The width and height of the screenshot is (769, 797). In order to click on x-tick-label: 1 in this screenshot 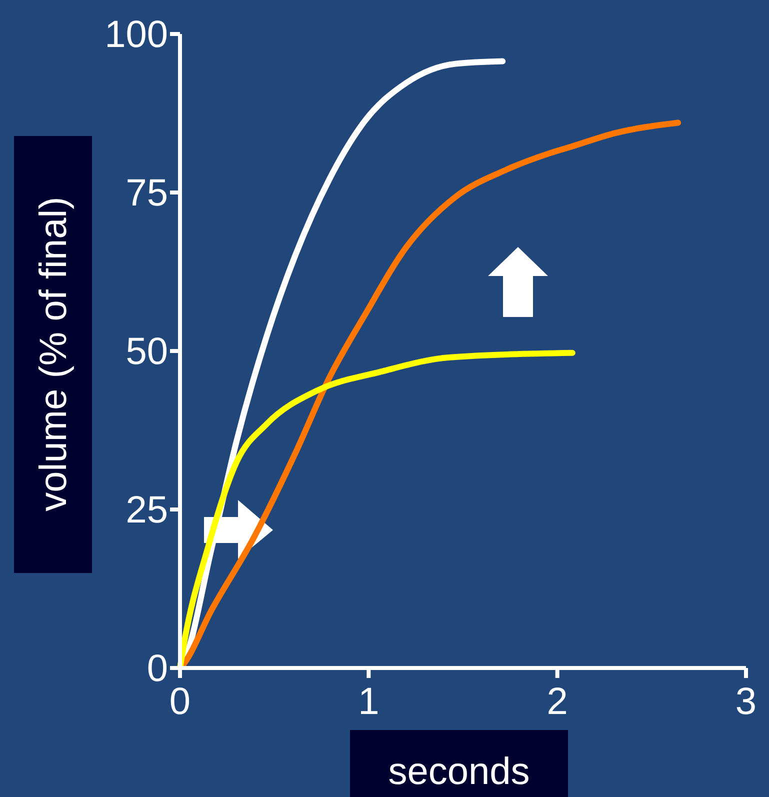, I will do `click(369, 702)`.